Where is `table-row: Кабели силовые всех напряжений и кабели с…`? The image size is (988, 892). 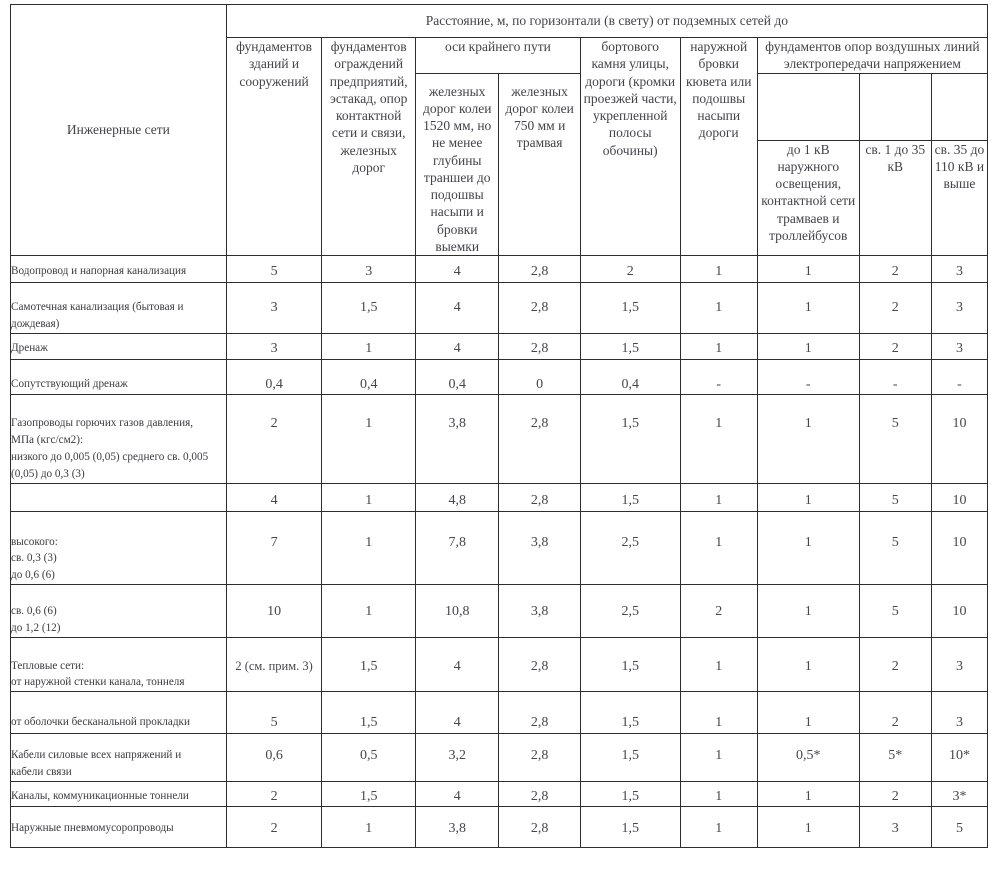
table-row: Кабели силовые всех напряжений и кабели с… is located at coordinates (499, 757).